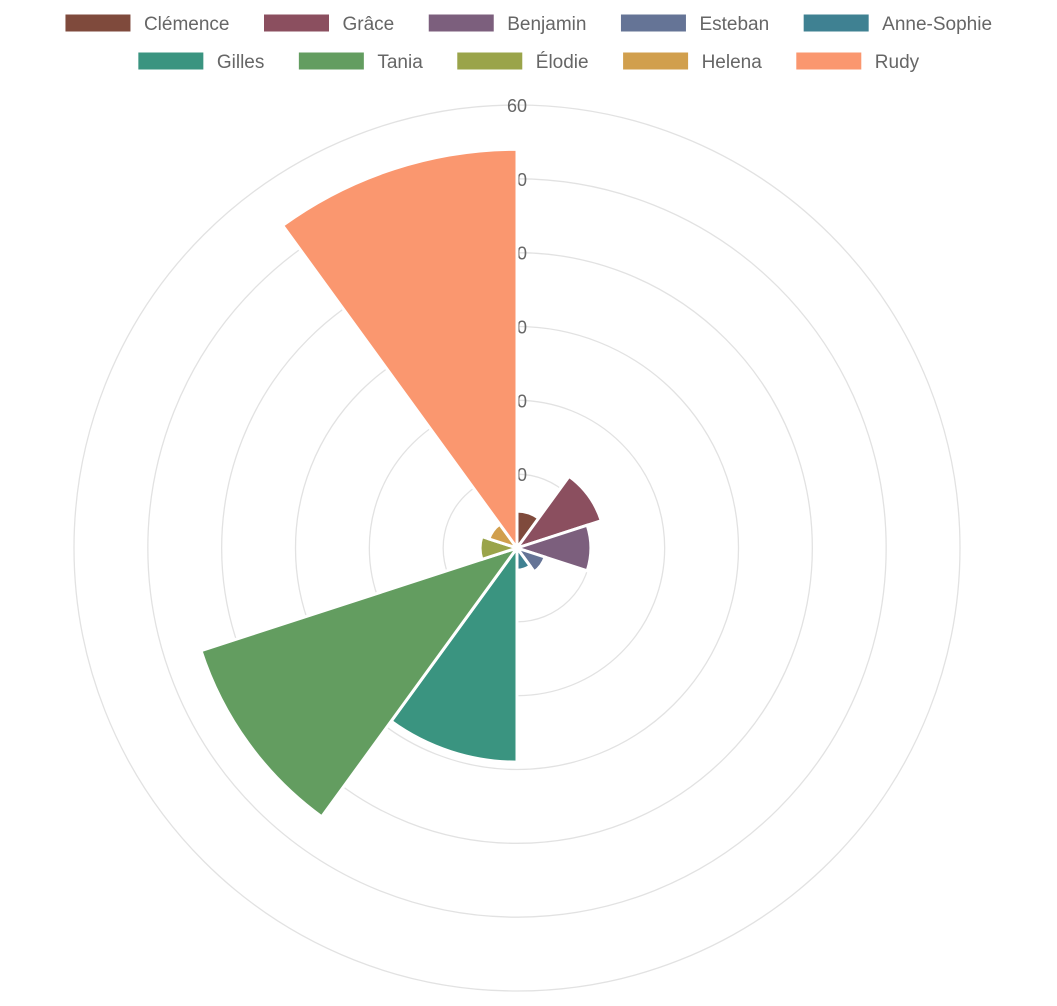  What do you see at coordinates (506, 24) in the screenshot?
I see `legend-item-benjamin: Benjamin` at bounding box center [506, 24].